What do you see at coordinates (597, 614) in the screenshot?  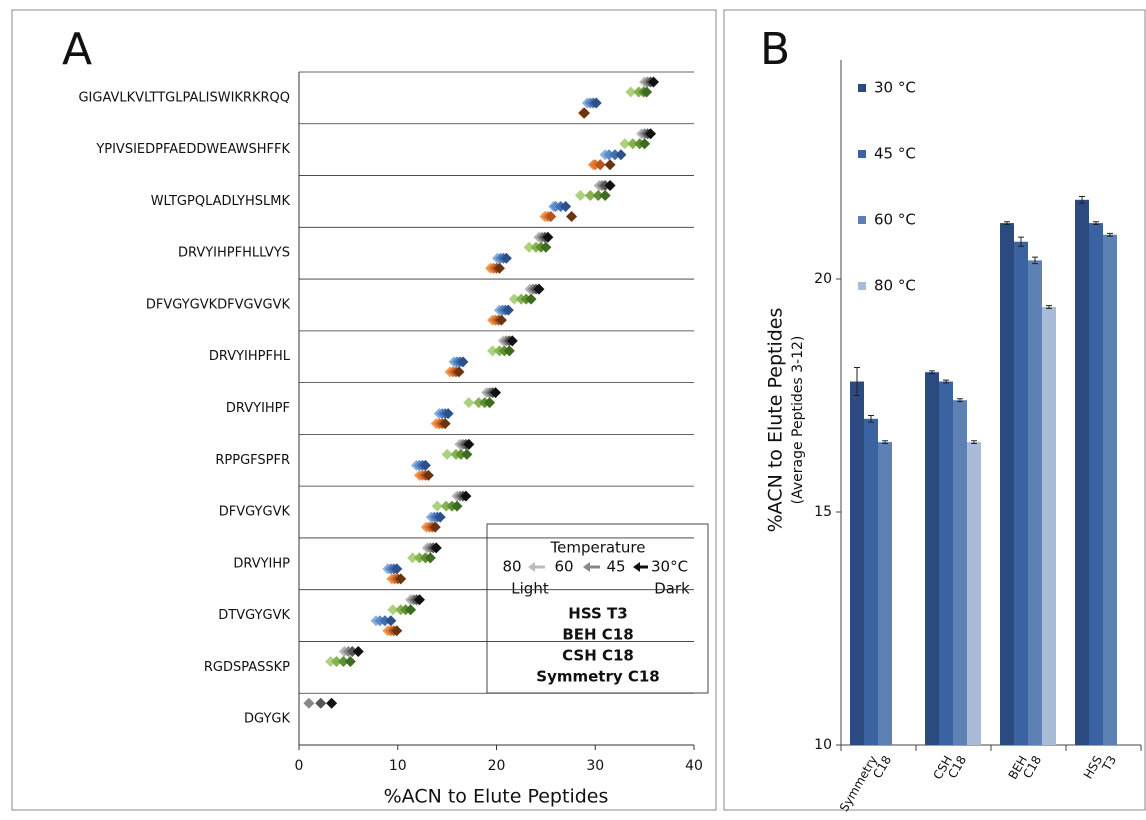 I see `legend-entry: HSS T3` at bounding box center [597, 614].